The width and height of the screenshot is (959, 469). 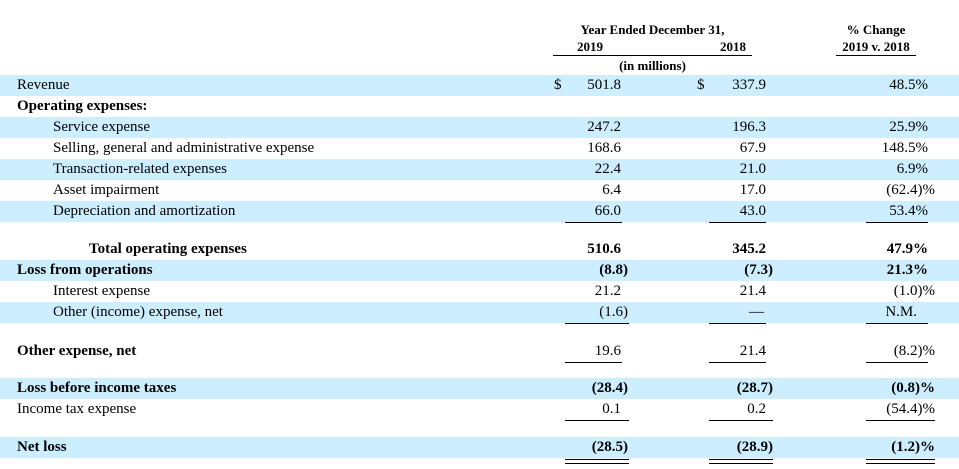 What do you see at coordinates (479, 270) in the screenshot?
I see `row-loss-from-operations: Loss from operations (8.8) (7.3) 21.3%` at bounding box center [479, 270].